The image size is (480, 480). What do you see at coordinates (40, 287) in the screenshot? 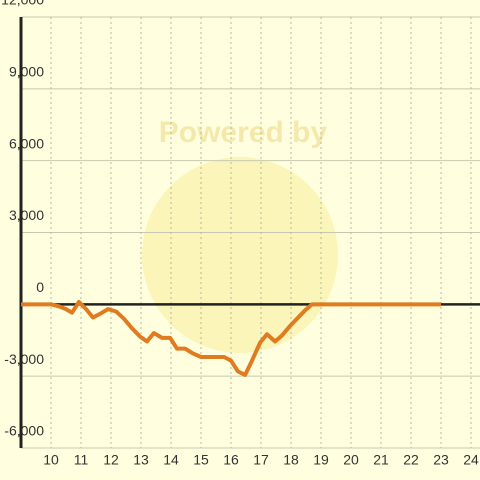
I see `y-tick-label: 0` at bounding box center [40, 287].